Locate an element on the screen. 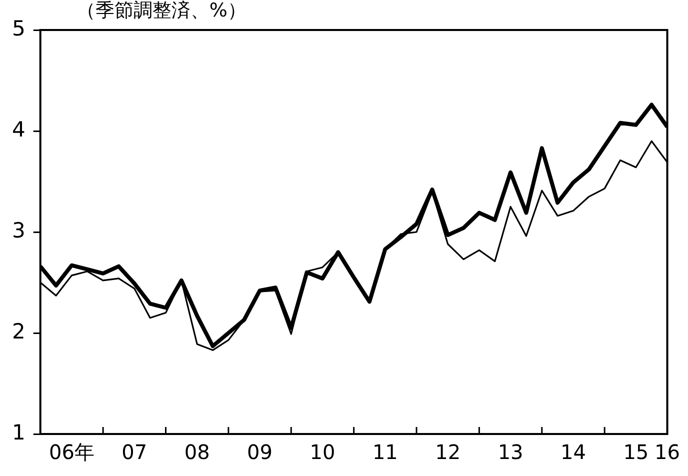  x-tick-label: 15 is located at coordinates (636, 452).